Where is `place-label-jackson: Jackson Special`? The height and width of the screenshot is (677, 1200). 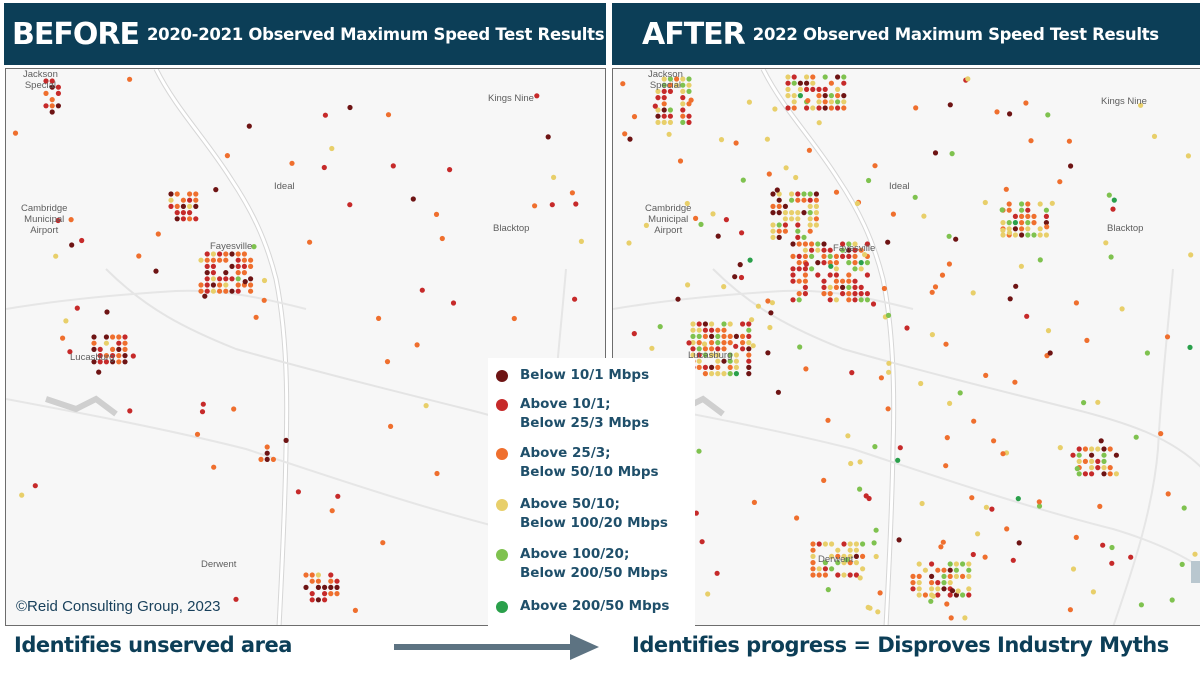
place-label-jackson: Jackson Special is located at coordinates (665, 80).